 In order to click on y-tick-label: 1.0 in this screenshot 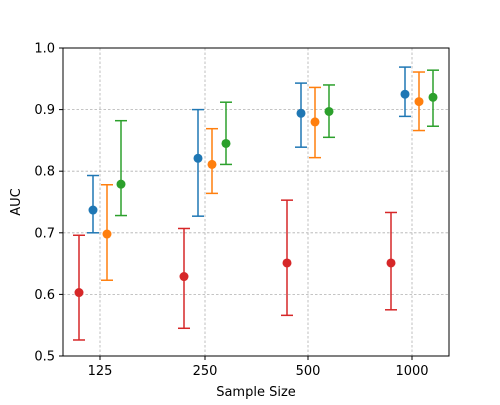, I will do `click(44, 49)`.